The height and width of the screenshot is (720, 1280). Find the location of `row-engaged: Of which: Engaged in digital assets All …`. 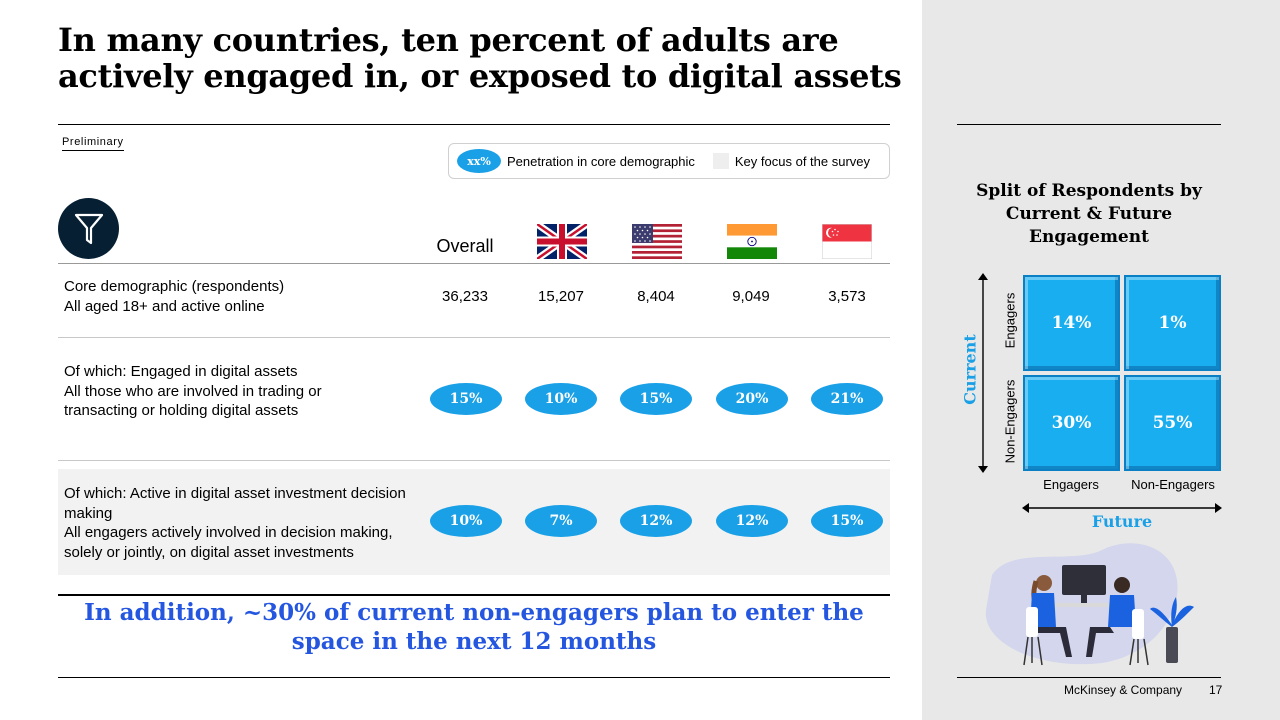

row-engaged: Of which: Engaged in digital assets All … is located at coordinates (214, 391).